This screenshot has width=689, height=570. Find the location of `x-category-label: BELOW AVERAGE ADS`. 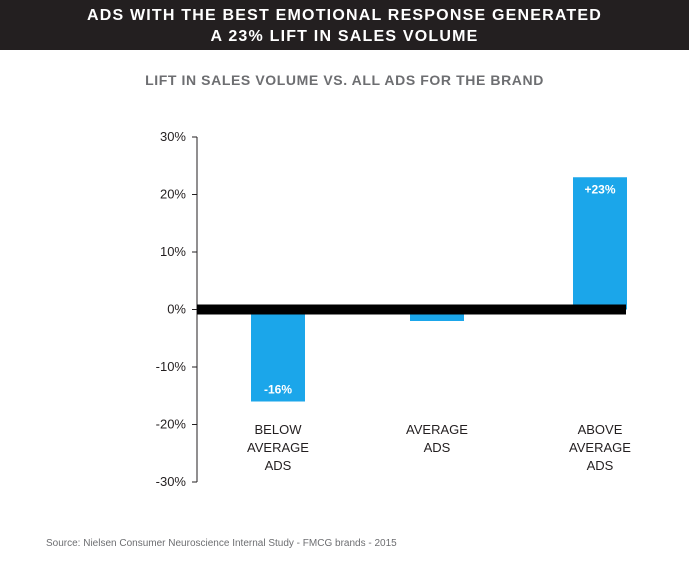

x-category-label: BELOW AVERAGE ADS is located at coordinates (278, 447).